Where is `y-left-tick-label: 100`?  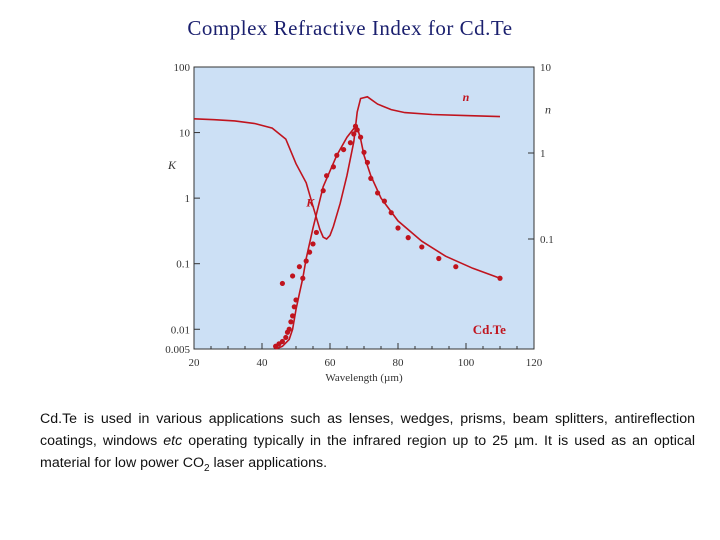
y-left-tick-label: 100 is located at coordinates (182, 68).